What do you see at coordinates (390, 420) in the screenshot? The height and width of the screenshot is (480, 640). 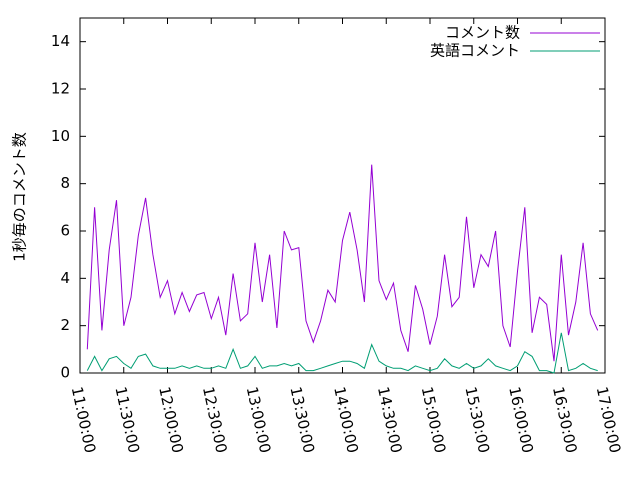 I see `x-tick-label: 14:30:00` at bounding box center [390, 420].